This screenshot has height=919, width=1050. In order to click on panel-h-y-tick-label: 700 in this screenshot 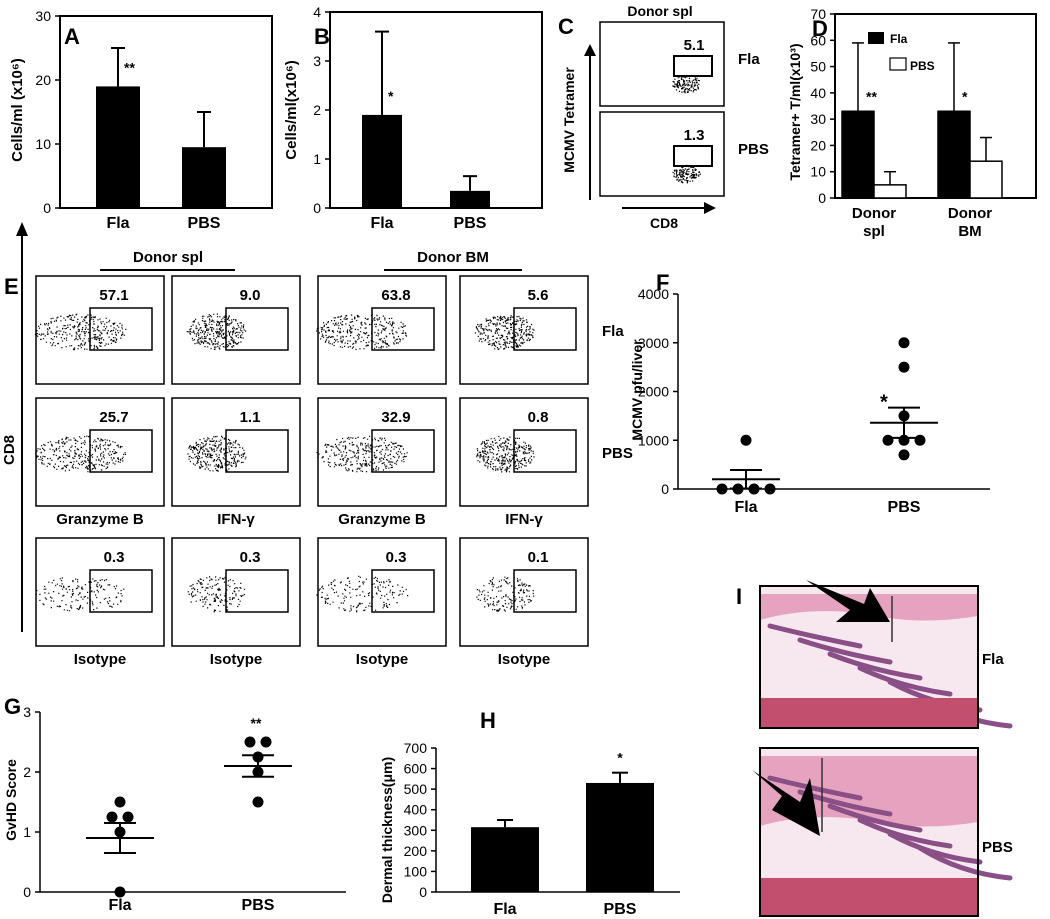, I will do `click(416, 748)`.